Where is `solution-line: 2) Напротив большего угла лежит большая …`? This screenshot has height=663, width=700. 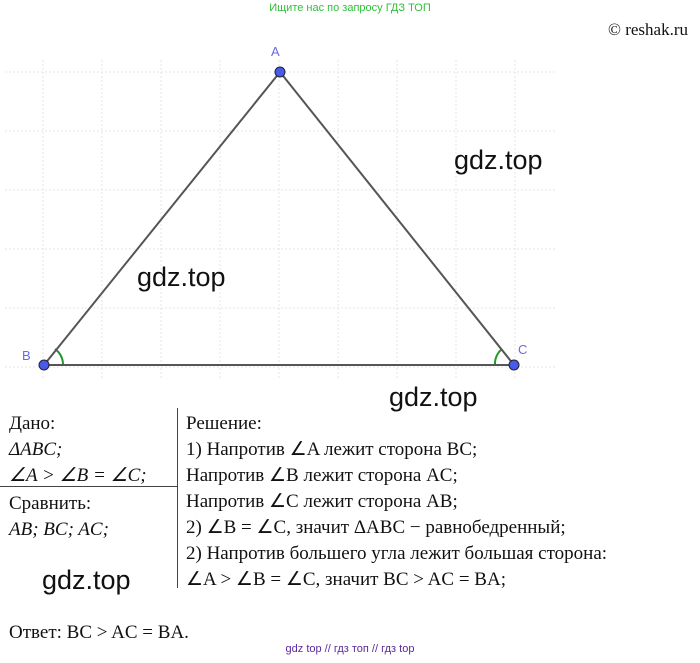
solution-line: 2) Напротив большего угла лежит большая … is located at coordinates (397, 553).